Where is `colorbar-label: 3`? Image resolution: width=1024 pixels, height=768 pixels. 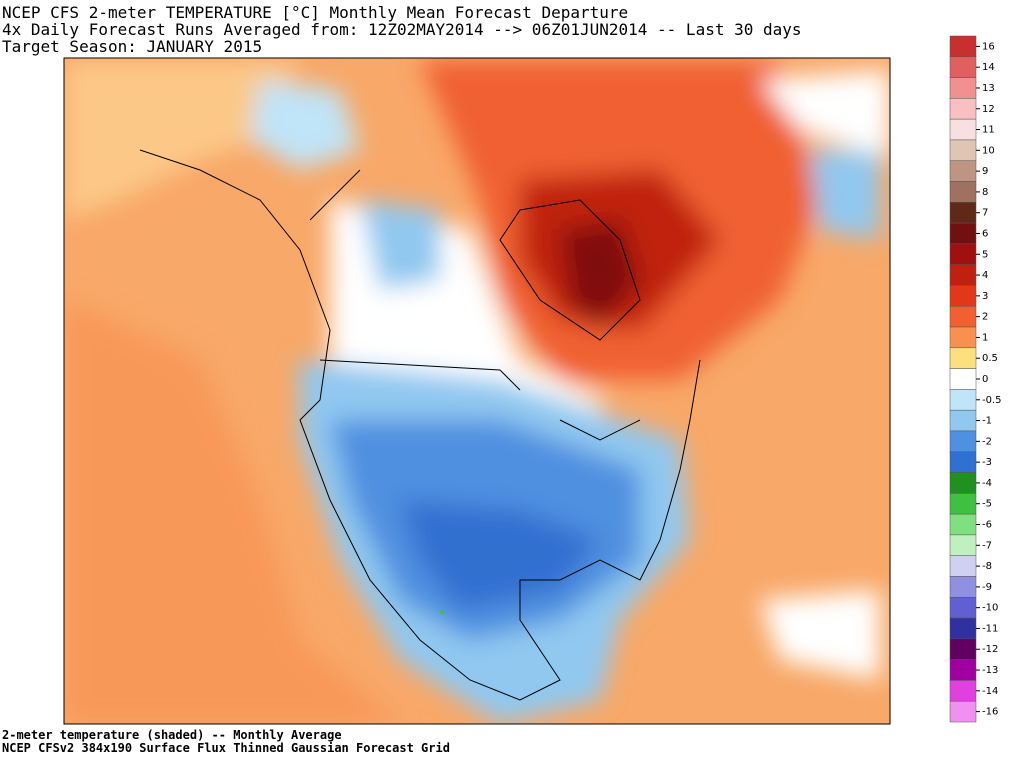
colorbar-label: 3 is located at coordinates (985, 296).